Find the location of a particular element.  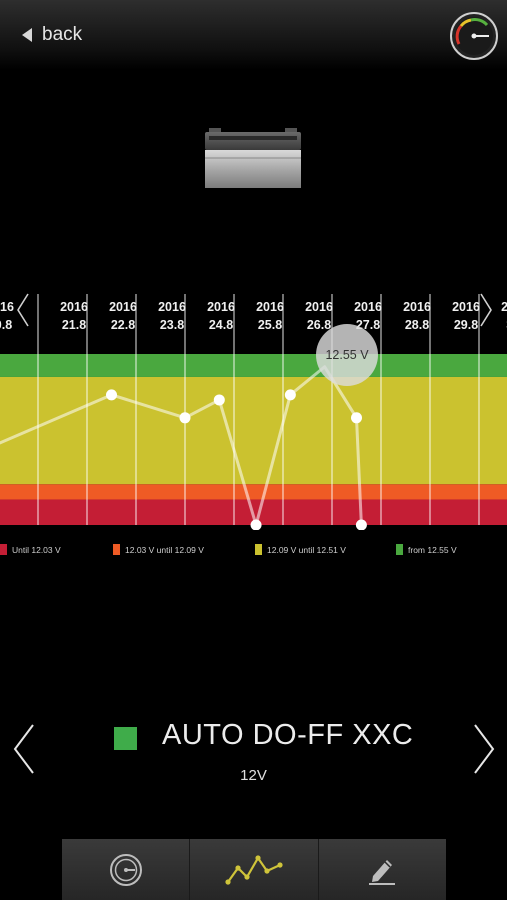

legend-item-yellow: 12.09 V until 12.51 V is located at coordinates (300, 549).